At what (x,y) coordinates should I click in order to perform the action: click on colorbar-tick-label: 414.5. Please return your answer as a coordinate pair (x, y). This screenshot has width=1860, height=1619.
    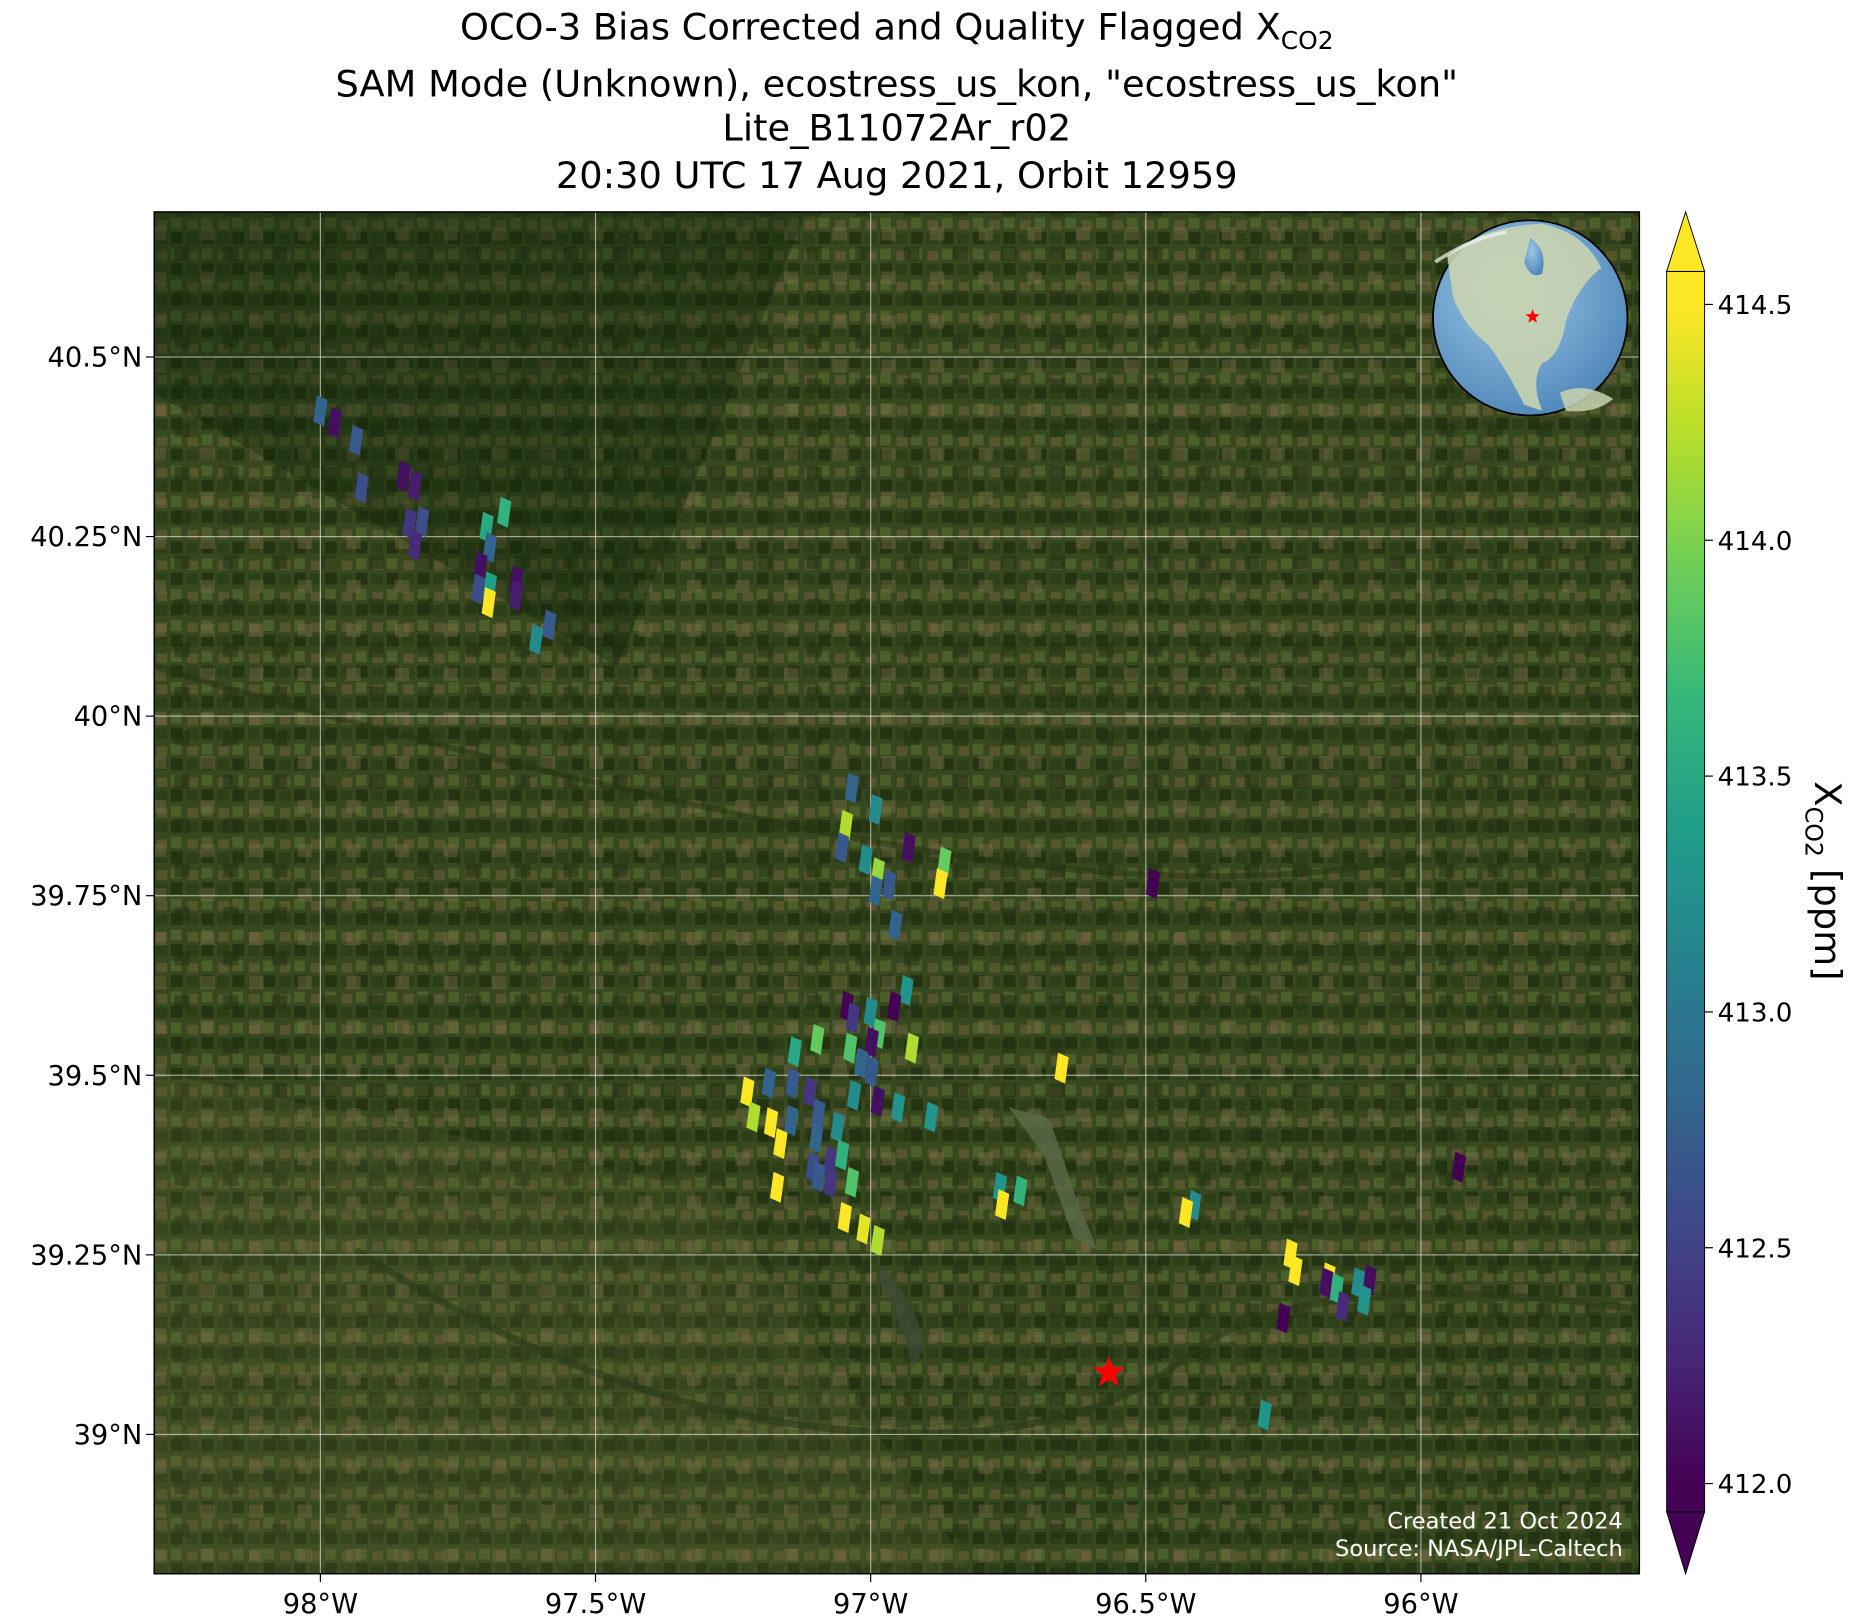
    Looking at the image, I should click on (1755, 306).